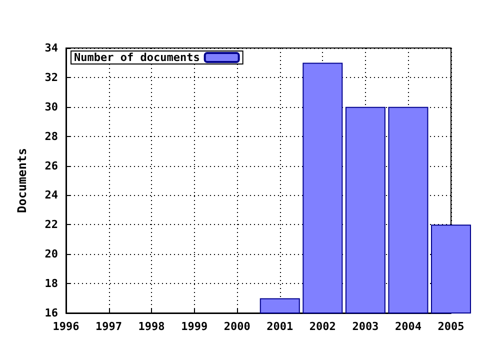 The width and height of the screenshot is (480, 350). Describe the element at coordinates (51, 48) in the screenshot. I see `y-tick-label: 34` at that location.